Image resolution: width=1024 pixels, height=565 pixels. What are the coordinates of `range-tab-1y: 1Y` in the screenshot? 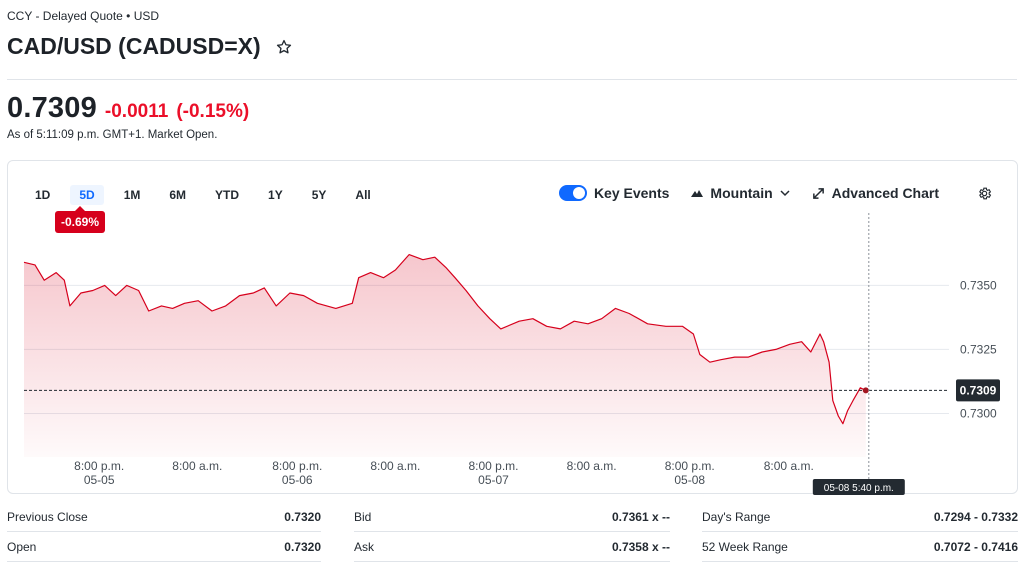 It's located at (275, 195).